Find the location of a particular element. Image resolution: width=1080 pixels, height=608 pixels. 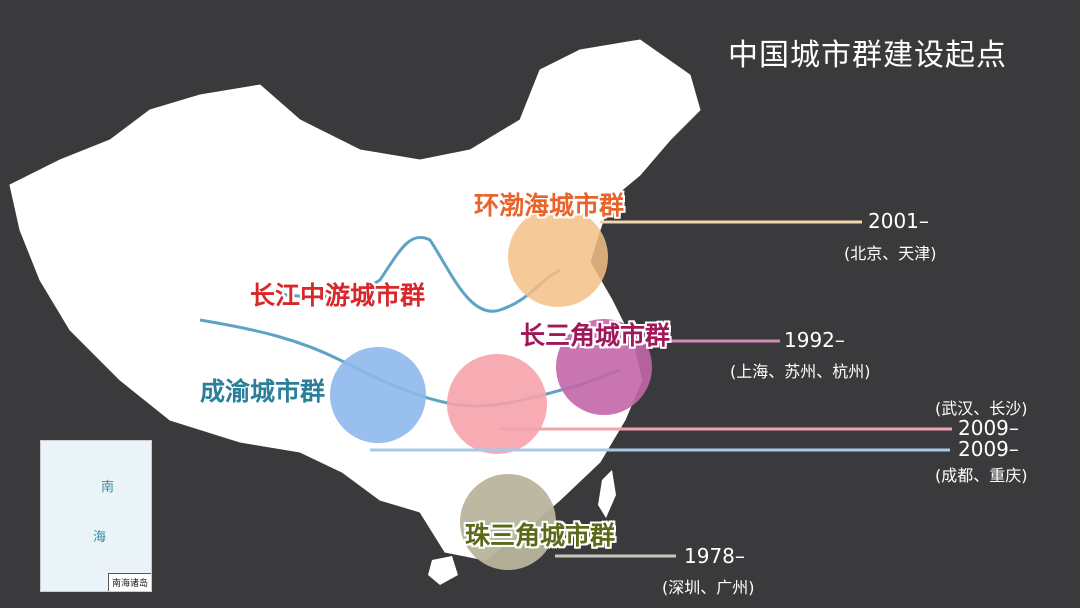

cities-changsanjiao: (上海、苏州、杭州) is located at coordinates (800, 371).